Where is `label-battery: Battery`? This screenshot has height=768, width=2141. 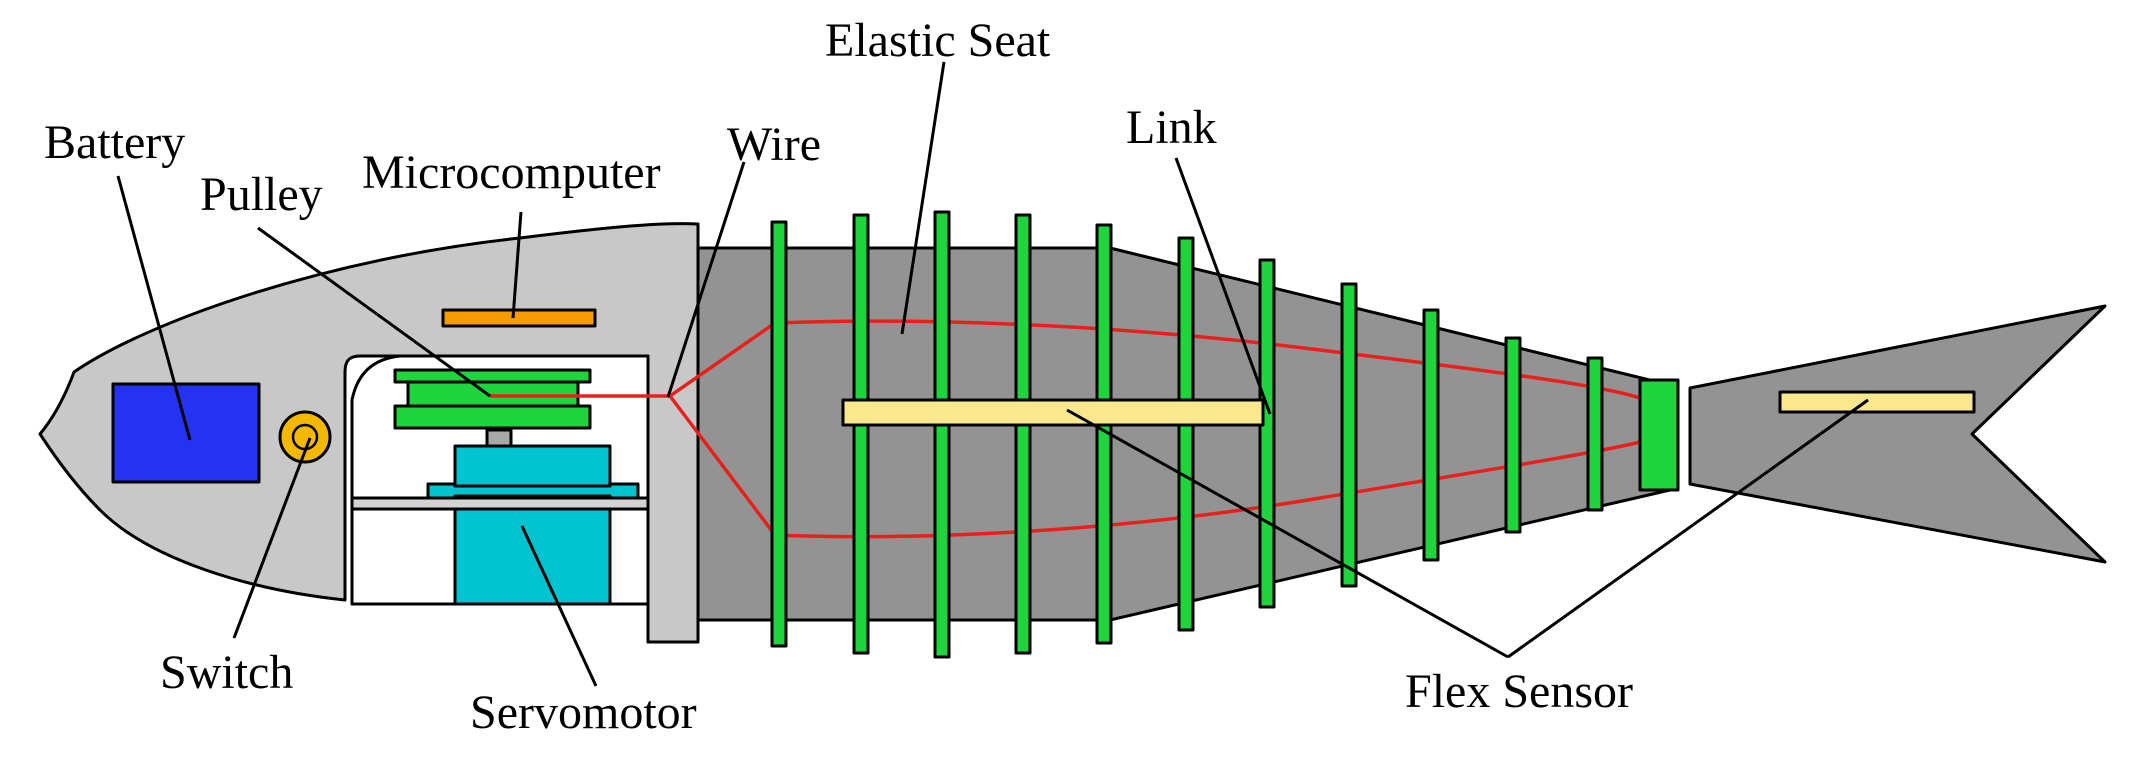
label-battery: Battery is located at coordinates (114, 142).